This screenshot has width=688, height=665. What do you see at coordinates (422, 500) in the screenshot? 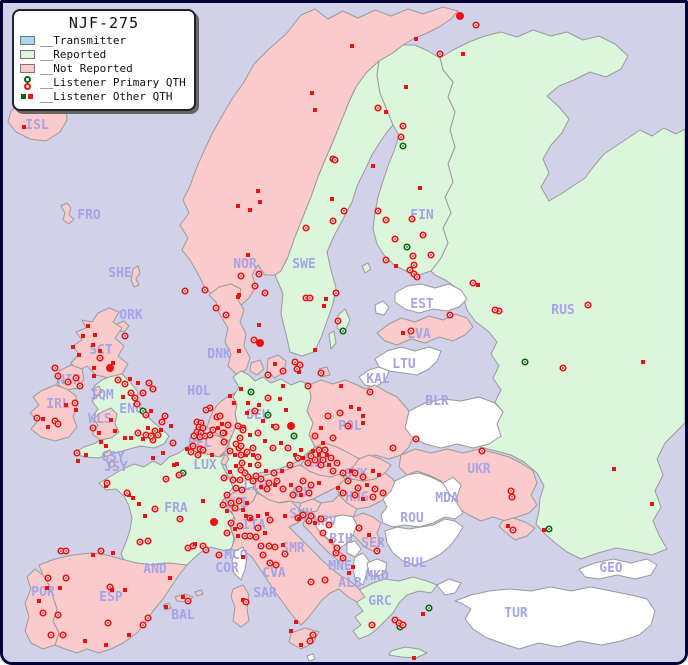
I see `country-rou` at bounding box center [422, 500].